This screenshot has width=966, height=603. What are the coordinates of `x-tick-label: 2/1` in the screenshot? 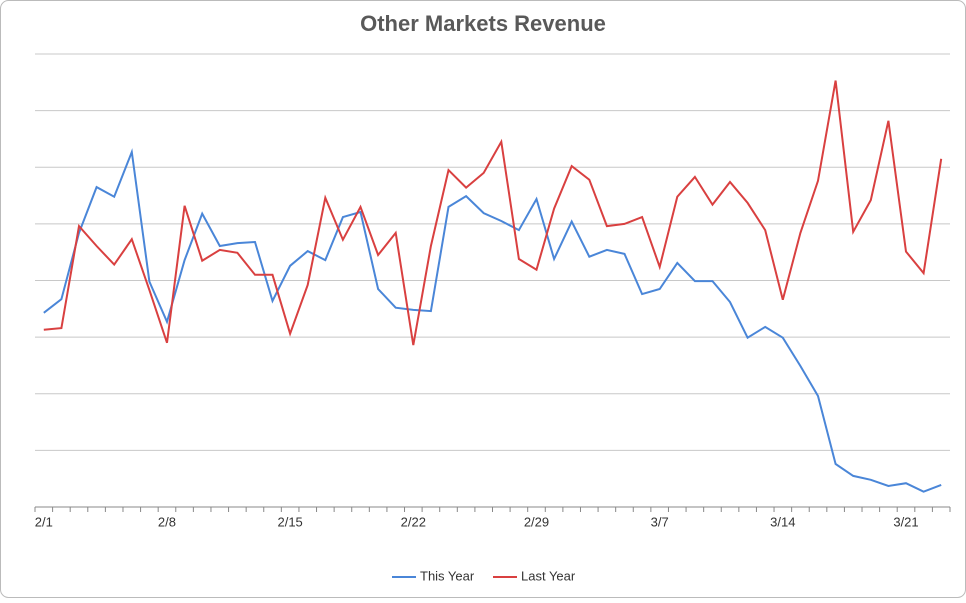 It's located at (44, 521).